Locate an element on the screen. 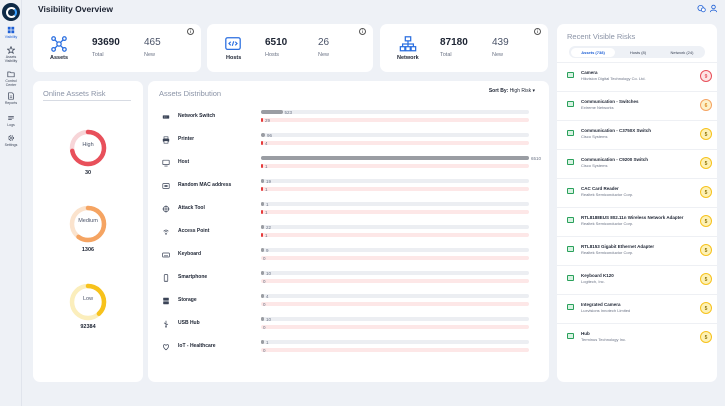 This screenshot has width=725, height=406. card-title: Online Assets Risk is located at coordinates (74, 93).